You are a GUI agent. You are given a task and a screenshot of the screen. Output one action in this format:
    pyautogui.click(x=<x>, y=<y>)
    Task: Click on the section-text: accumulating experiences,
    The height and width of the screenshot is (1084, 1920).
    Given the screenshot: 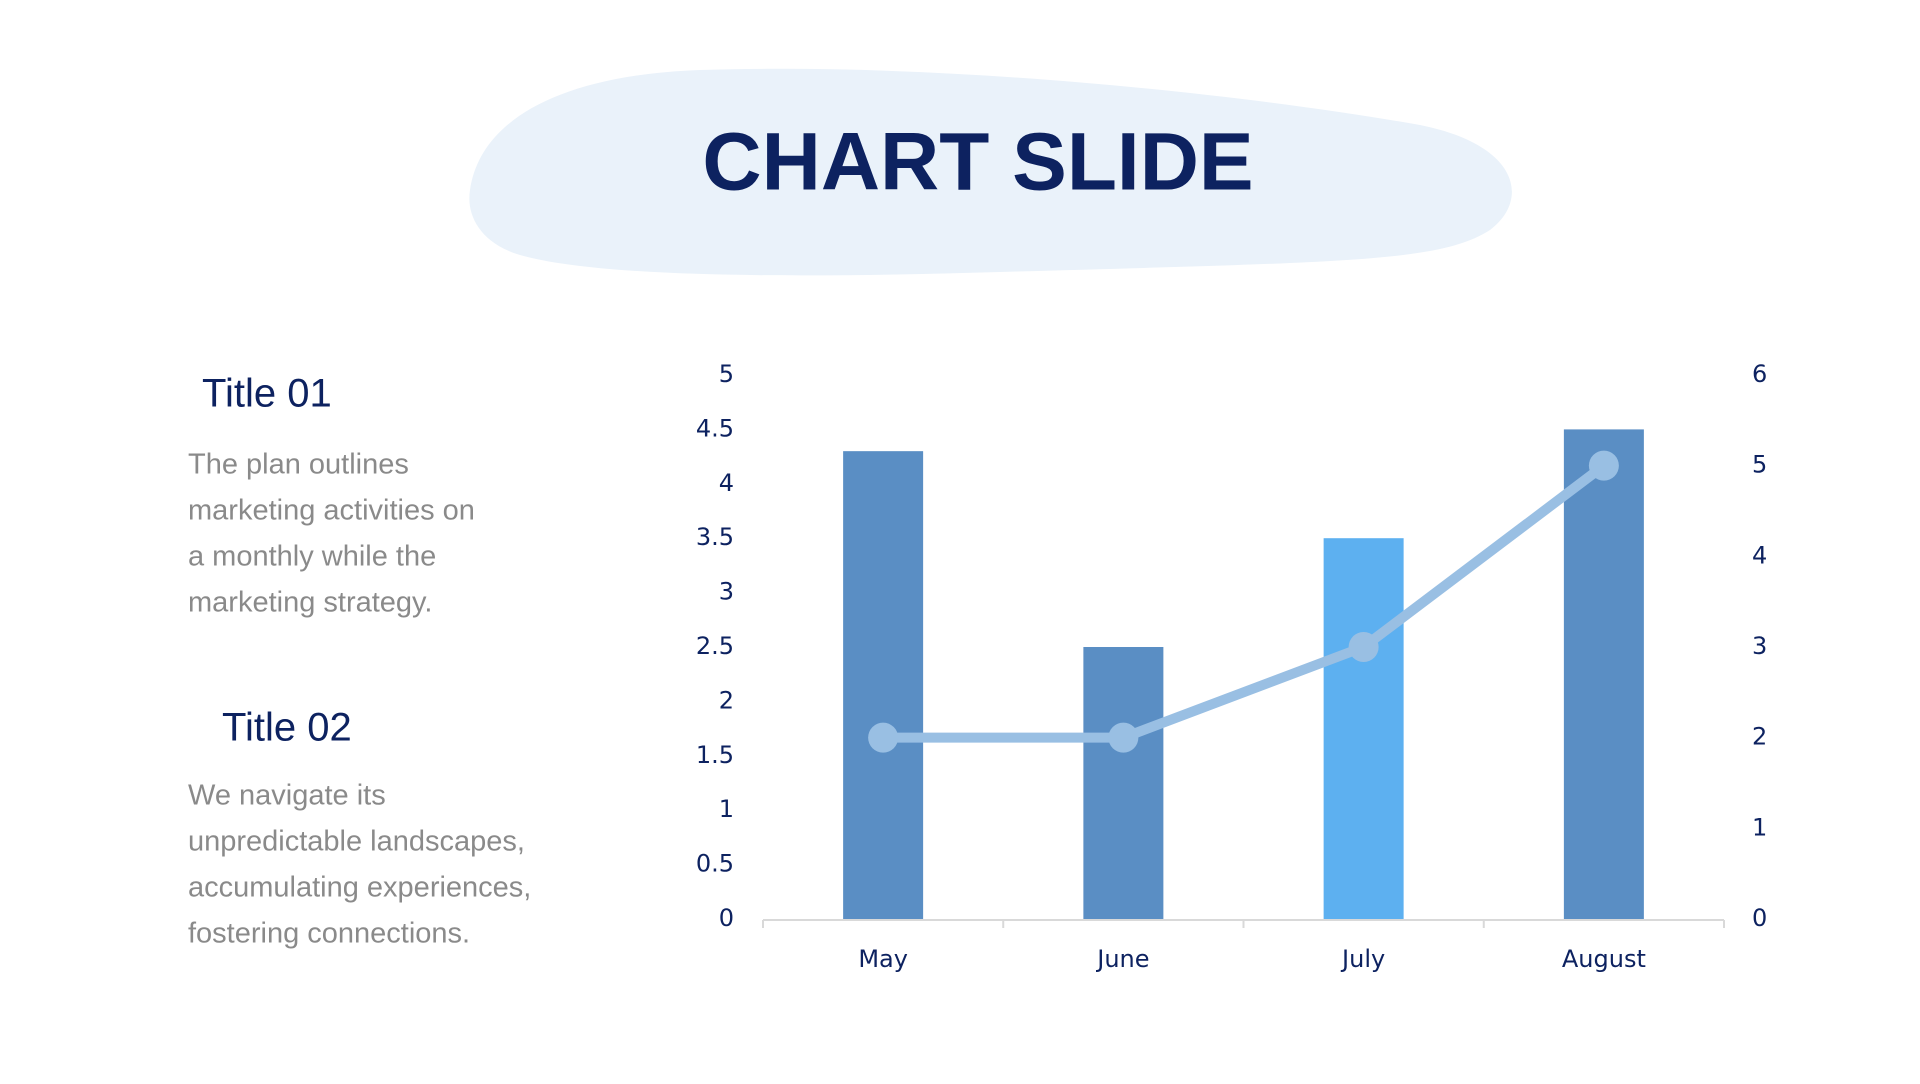 What is the action you would take?
    pyautogui.click(x=359, y=888)
    